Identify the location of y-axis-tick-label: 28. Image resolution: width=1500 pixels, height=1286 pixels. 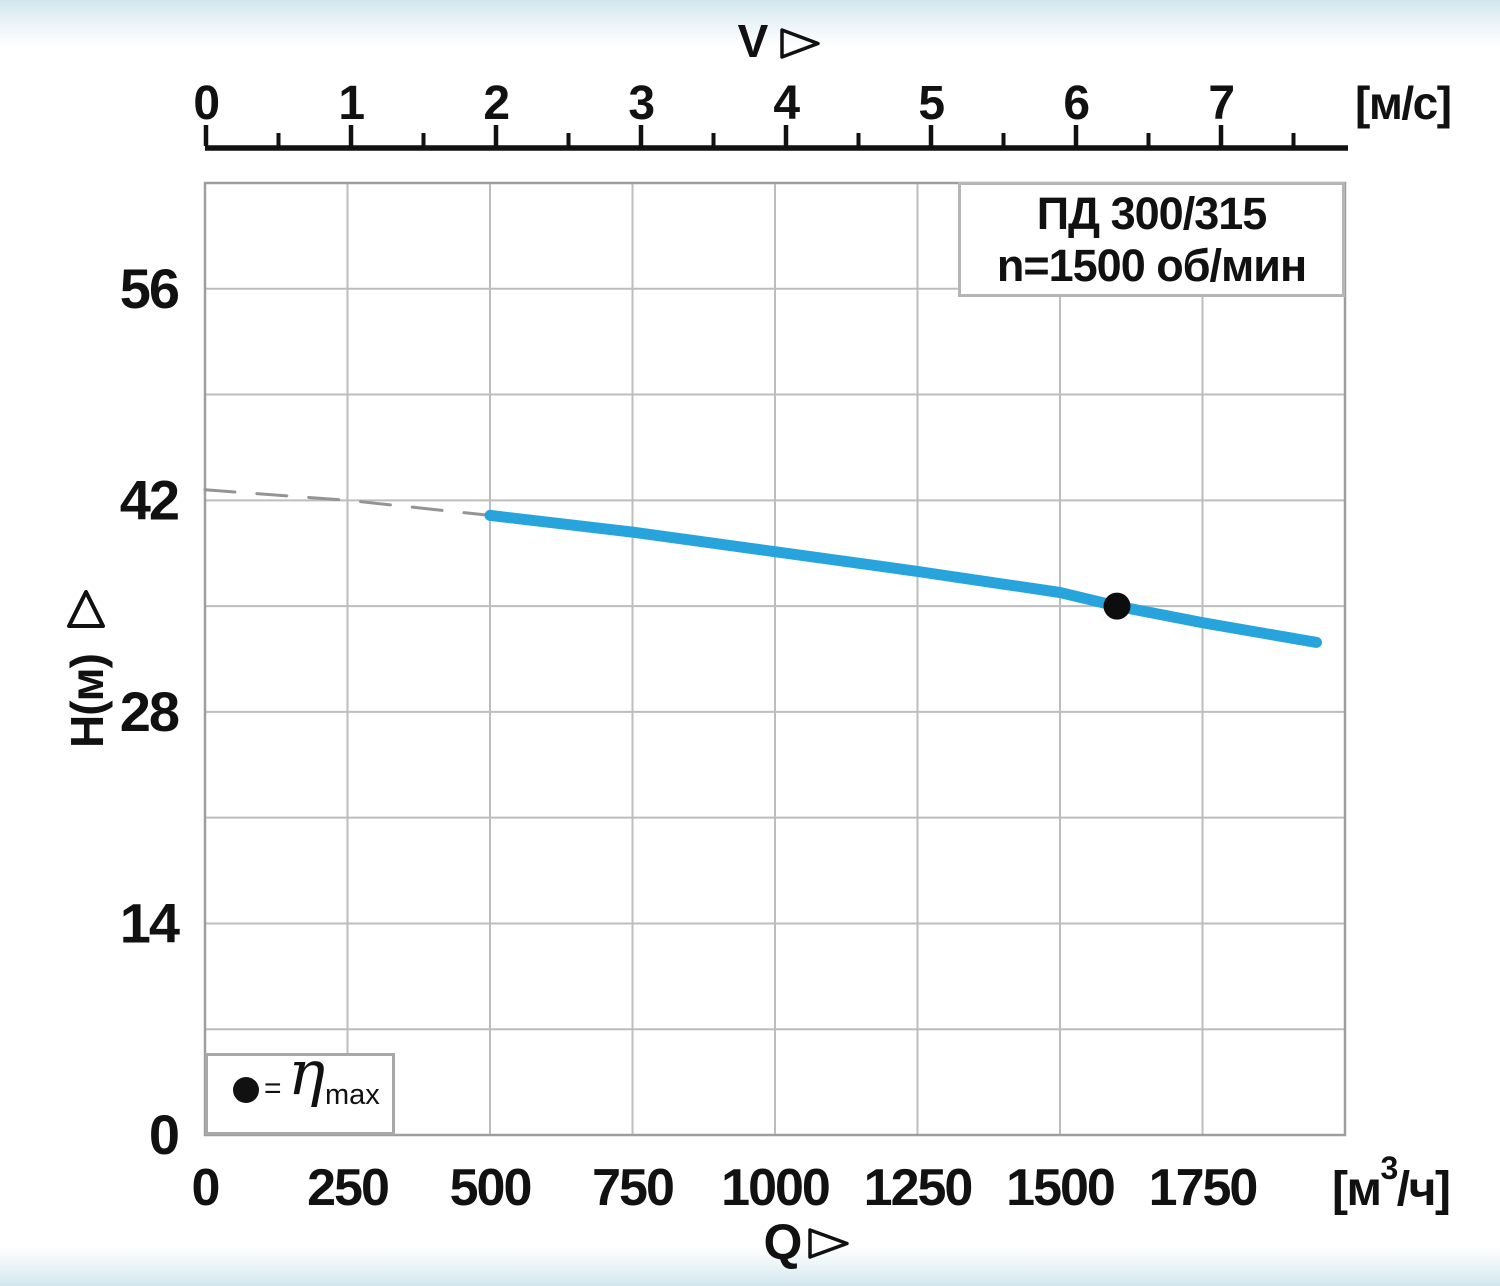
(149, 711).